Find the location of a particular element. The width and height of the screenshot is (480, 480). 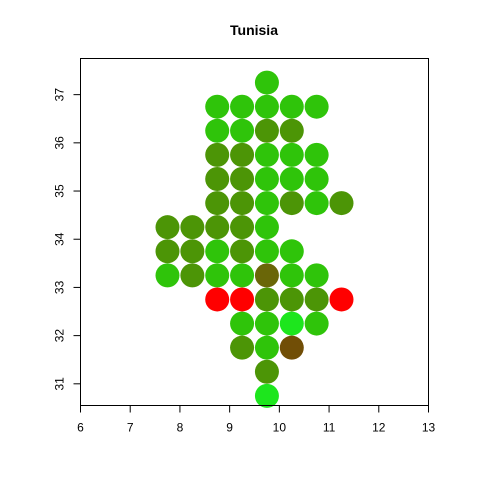

y-axis: 31 32 33 34 35 36 37 is located at coordinates (67, 239).